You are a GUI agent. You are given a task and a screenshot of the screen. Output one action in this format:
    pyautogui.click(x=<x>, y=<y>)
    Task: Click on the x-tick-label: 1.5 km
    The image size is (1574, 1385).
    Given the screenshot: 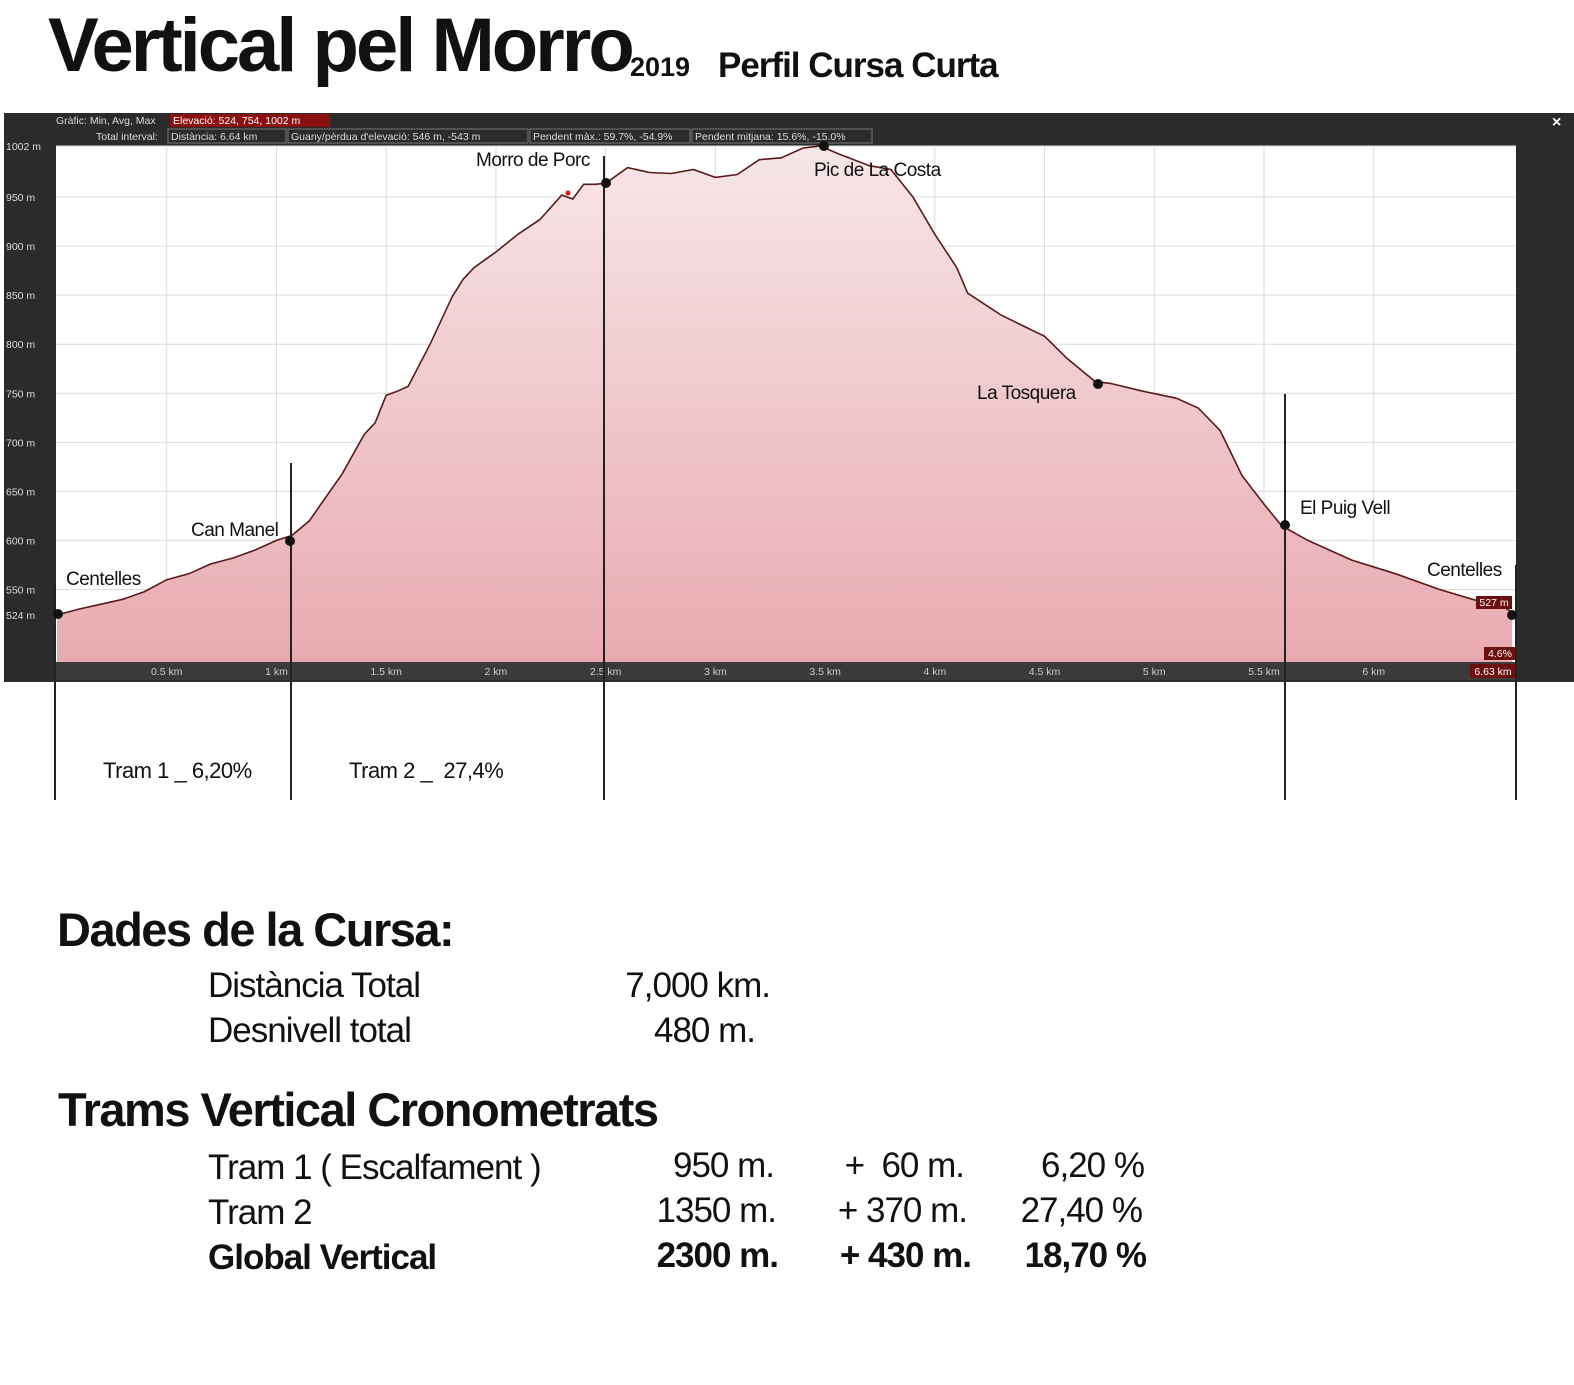 What is the action you would take?
    pyautogui.click(x=386, y=672)
    